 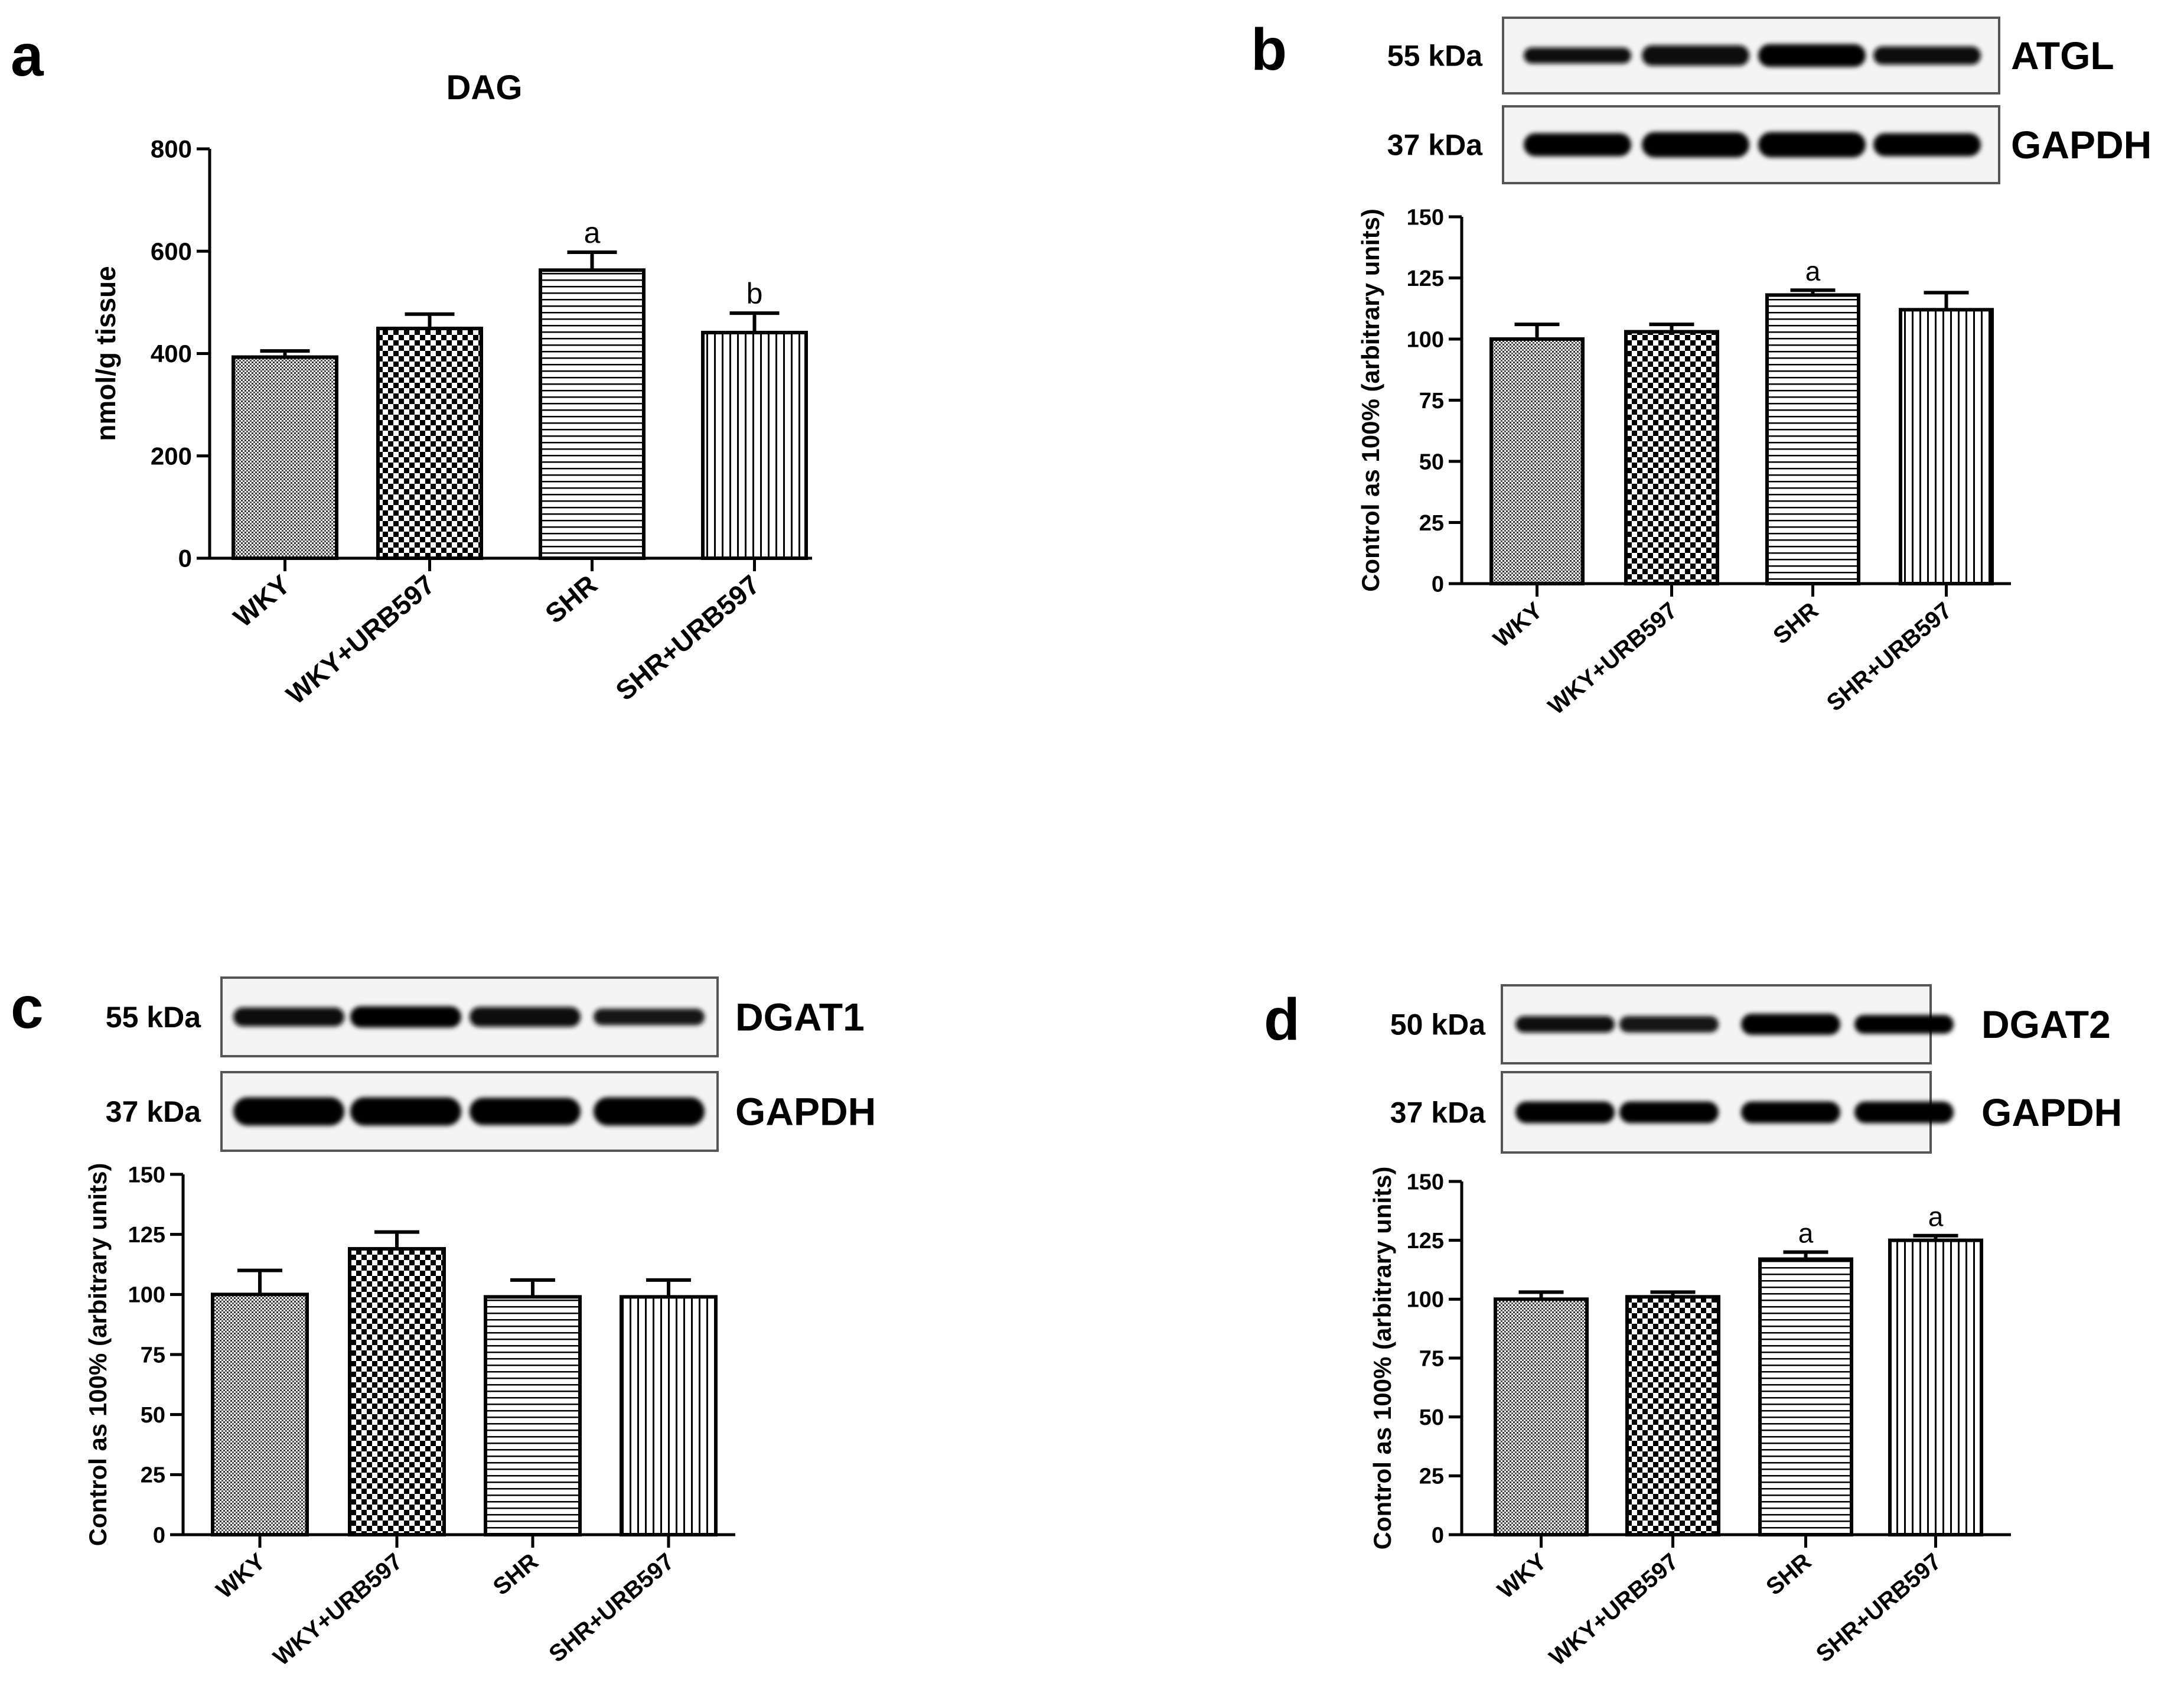 What do you see at coordinates (98, 1355) in the screenshot?
I see `y-axis-title-c: Control as 100% (arbitrary units)` at bounding box center [98, 1355].